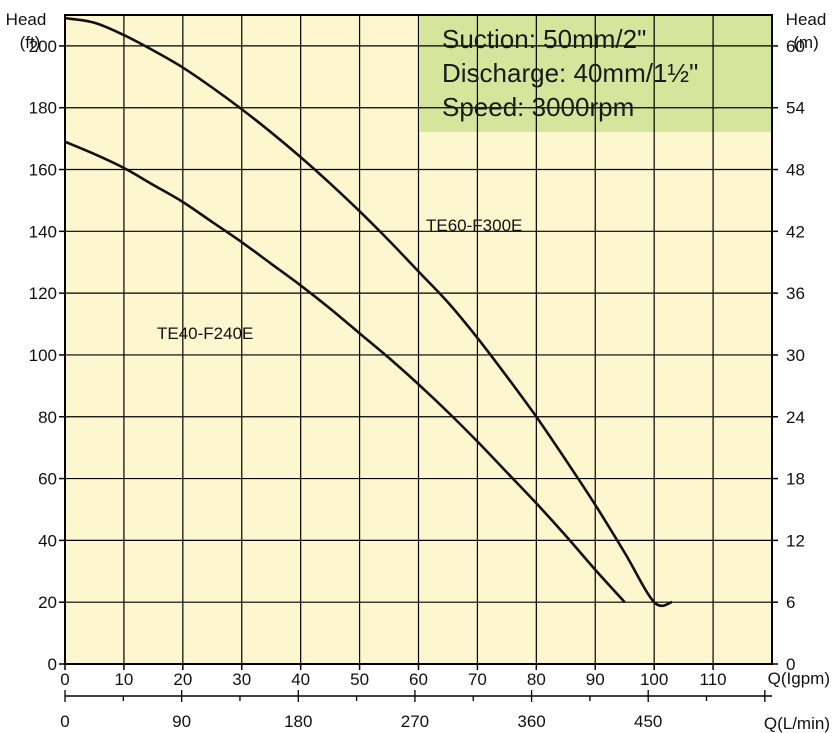  What do you see at coordinates (536, 679) in the screenshot?
I see `x-tick-label: 80` at bounding box center [536, 679].